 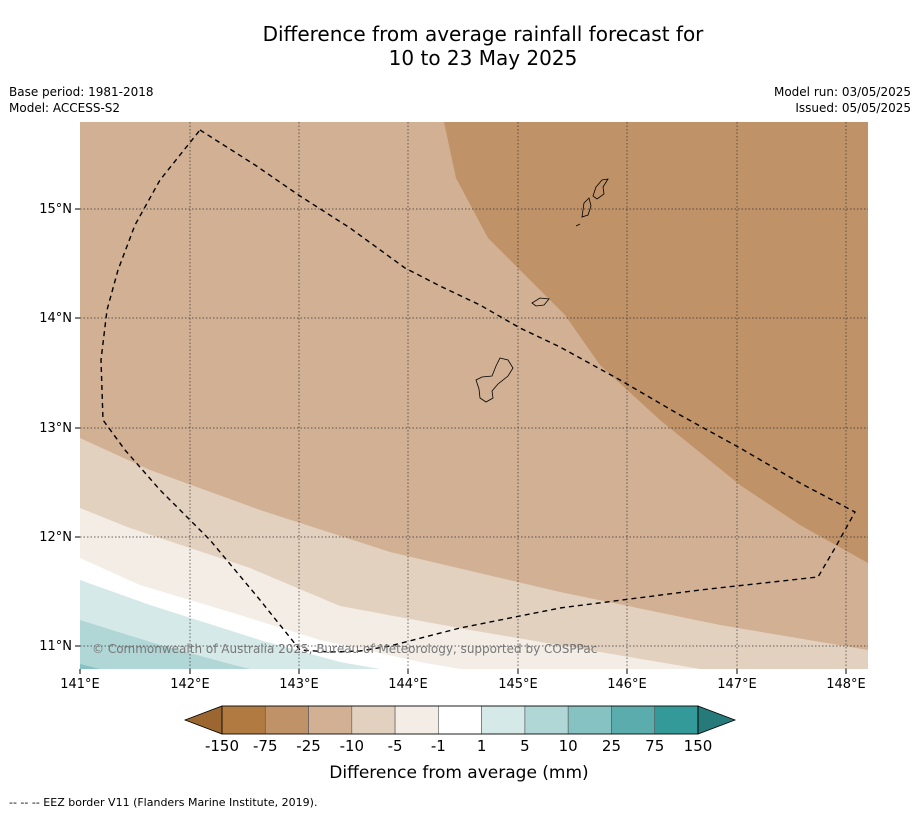 I want to click on colorbar-label: -25, so click(x=308, y=746).